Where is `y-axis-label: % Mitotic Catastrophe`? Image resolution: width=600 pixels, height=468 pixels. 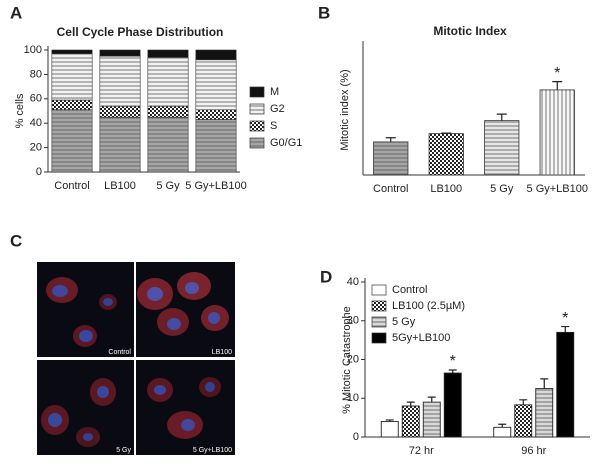 y-axis-label: % Mitotic Catastrophe is located at coordinates (347, 360).